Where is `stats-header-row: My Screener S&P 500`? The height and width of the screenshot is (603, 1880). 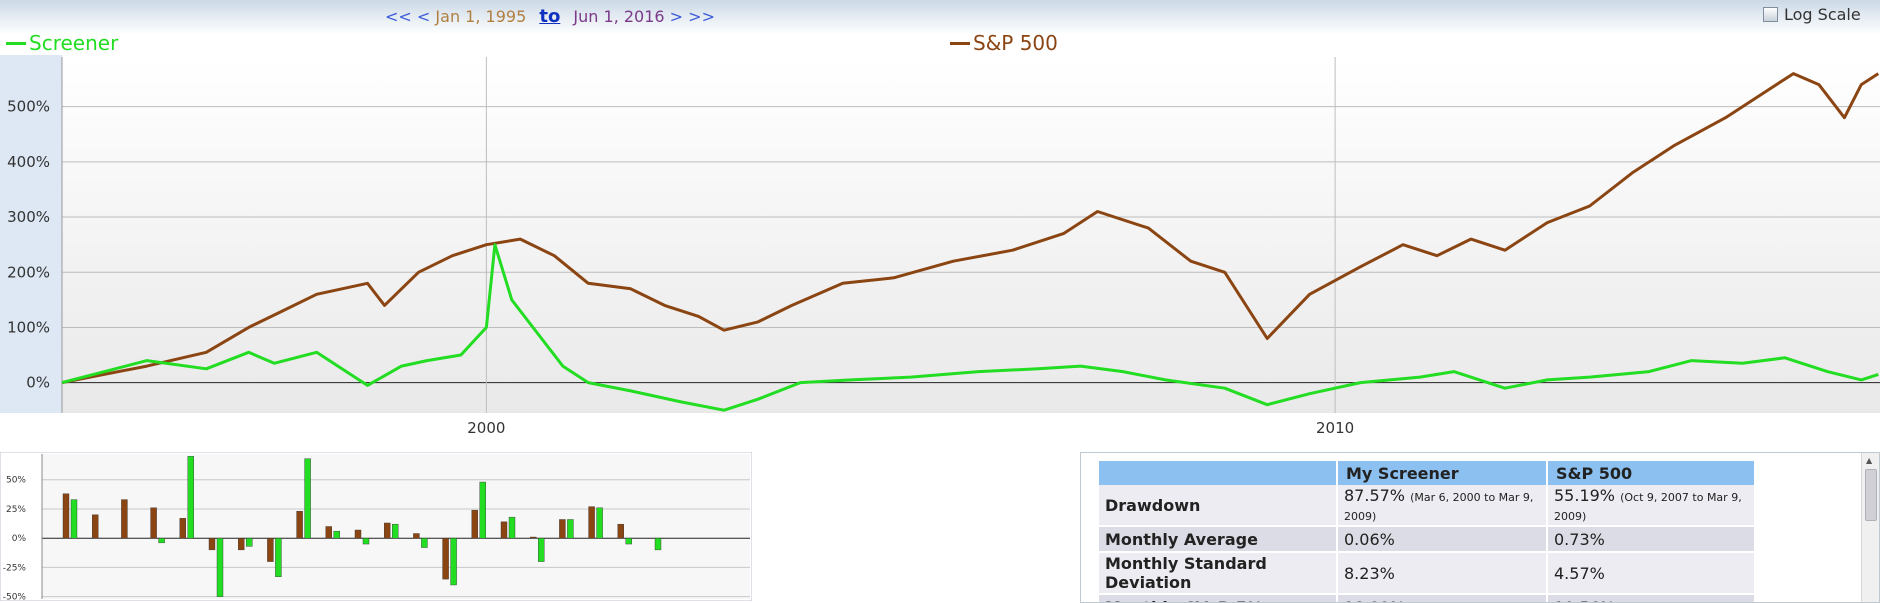 stats-header-row: My Screener S&P 500 is located at coordinates (1427, 473).